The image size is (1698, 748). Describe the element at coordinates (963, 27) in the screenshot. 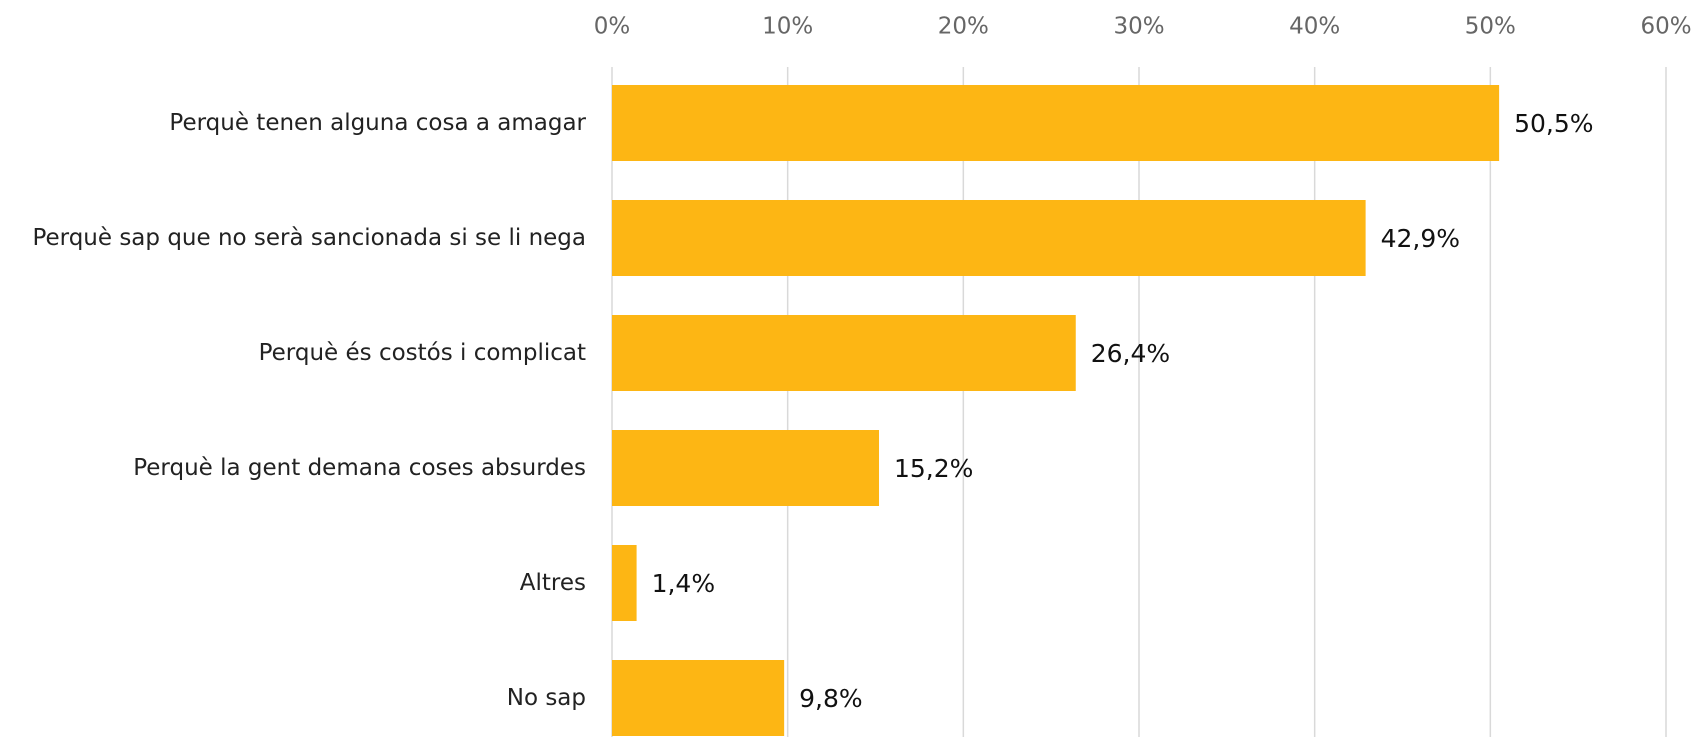

I see `x-tick-label: 20%` at that location.